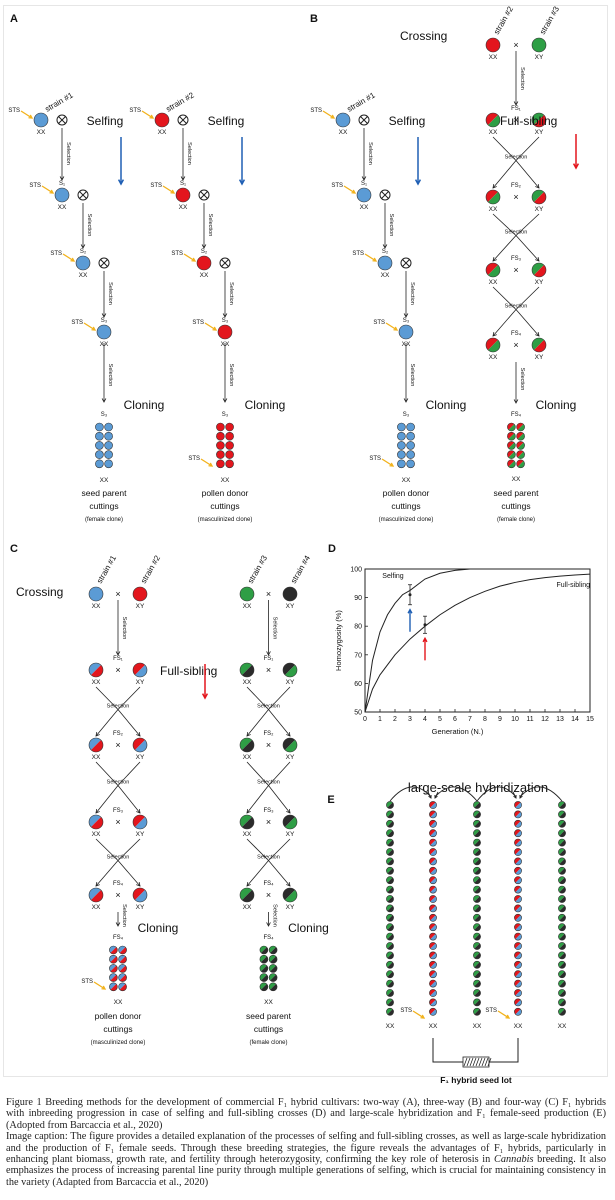  I want to click on sts-arrow-icon, so click(370, 257).